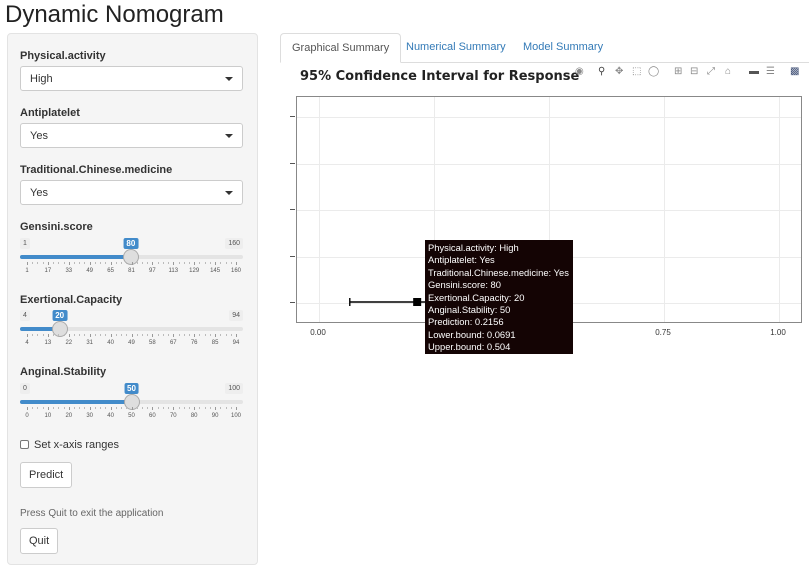  Describe the element at coordinates (215, 416) in the screenshot. I see `slider-tick-label: 90` at that location.